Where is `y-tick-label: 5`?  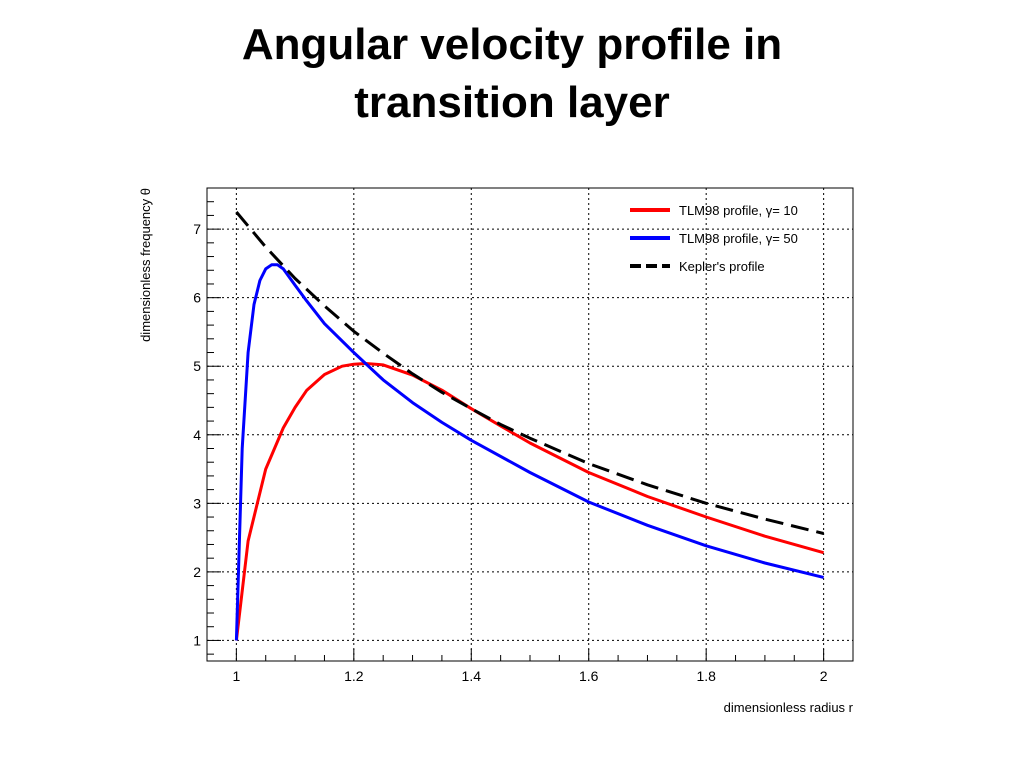
y-tick-label: 5 is located at coordinates (197, 366).